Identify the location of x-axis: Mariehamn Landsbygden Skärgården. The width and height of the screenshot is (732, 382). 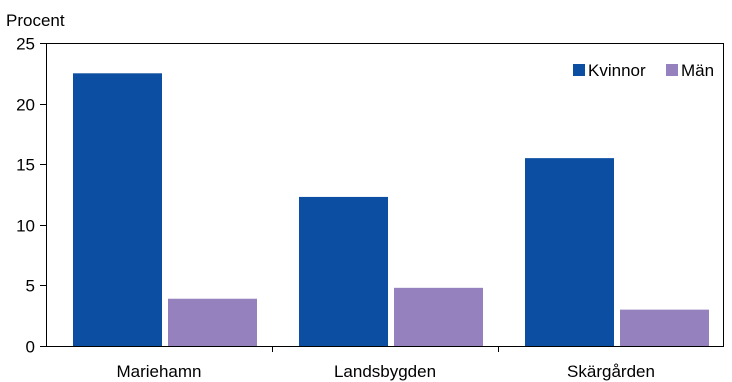
(385, 363).